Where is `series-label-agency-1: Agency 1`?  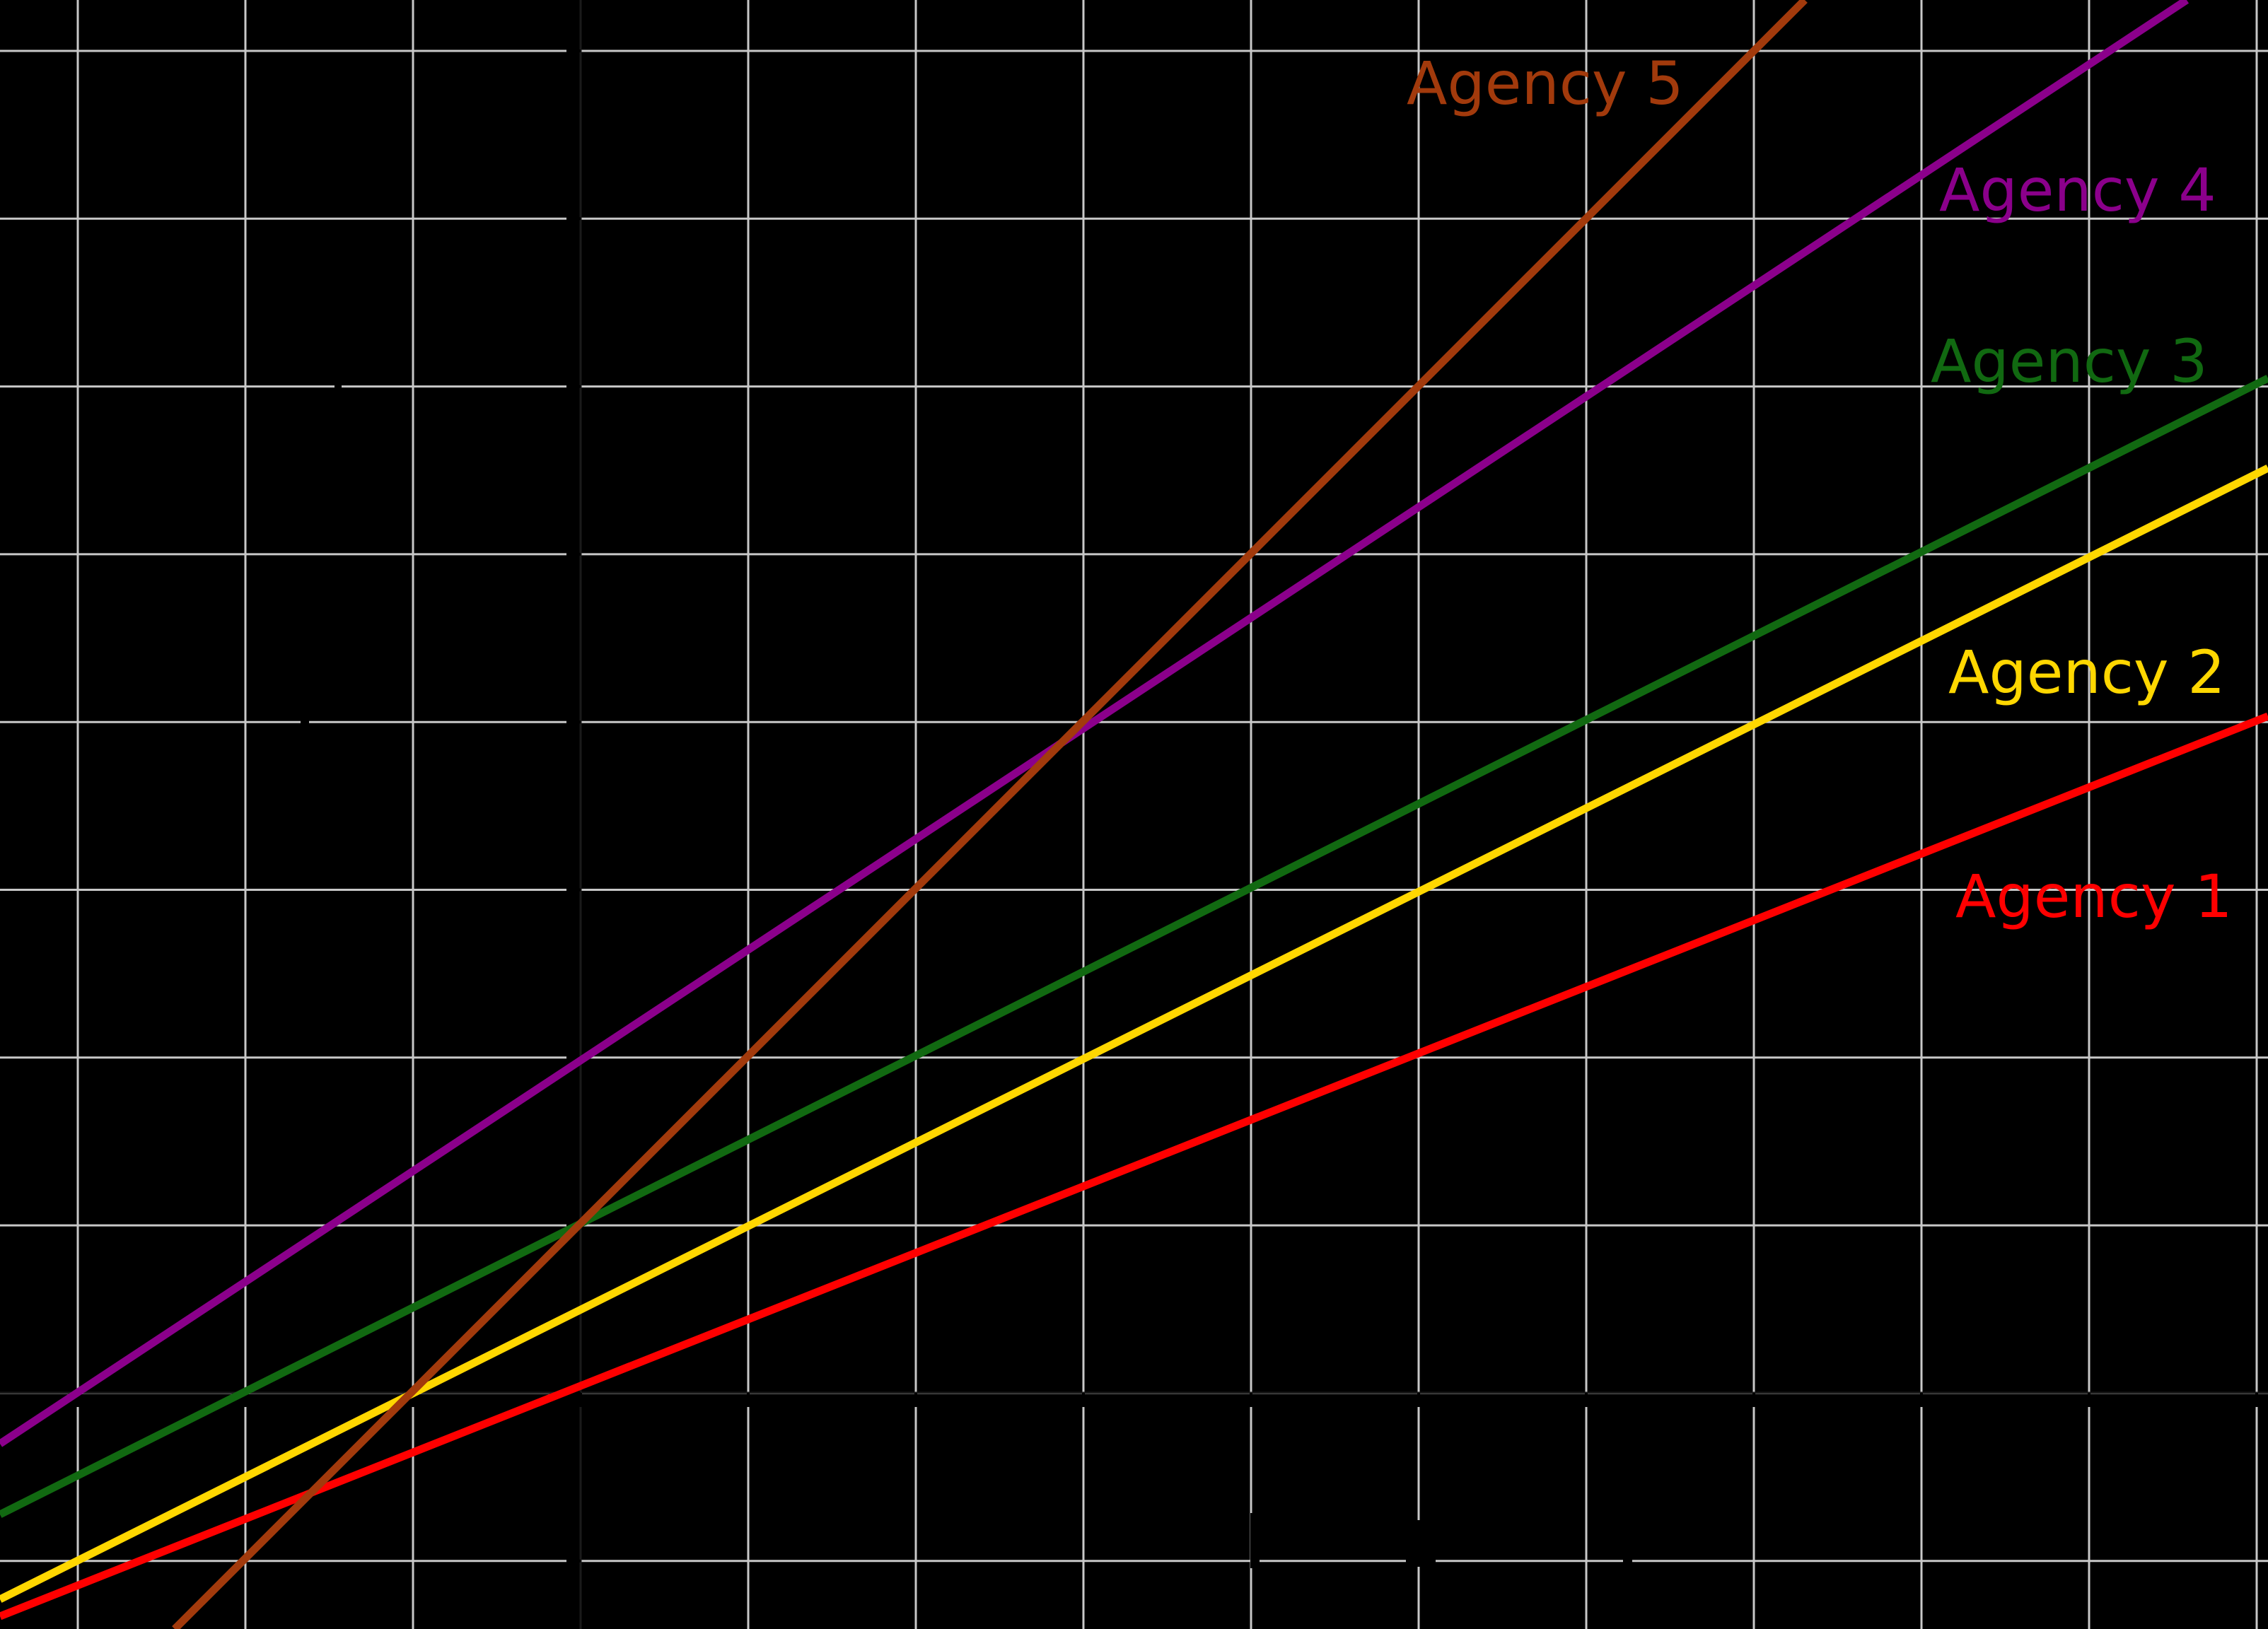 series-label-agency-1: Agency 1 is located at coordinates (2094, 896).